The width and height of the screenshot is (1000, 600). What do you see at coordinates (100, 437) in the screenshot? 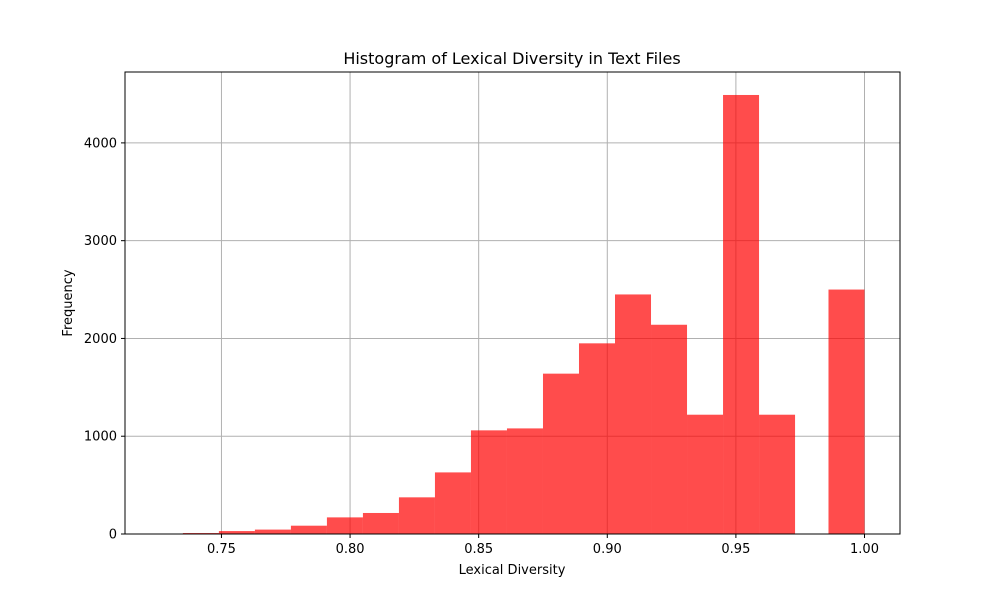
I see `y-tick-label: 1000` at bounding box center [100, 437].